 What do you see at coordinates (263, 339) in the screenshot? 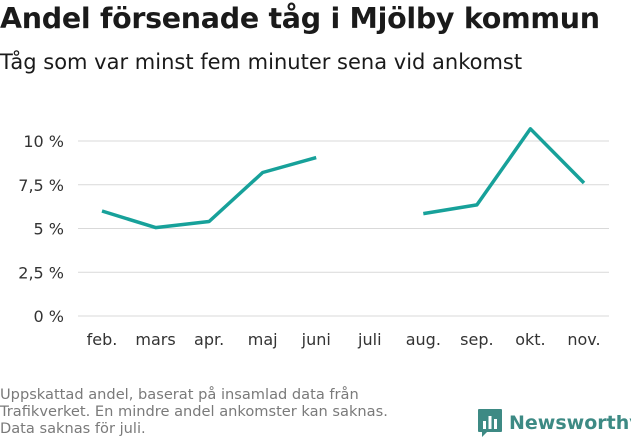
I see `x-tick-label: maj` at bounding box center [263, 339].